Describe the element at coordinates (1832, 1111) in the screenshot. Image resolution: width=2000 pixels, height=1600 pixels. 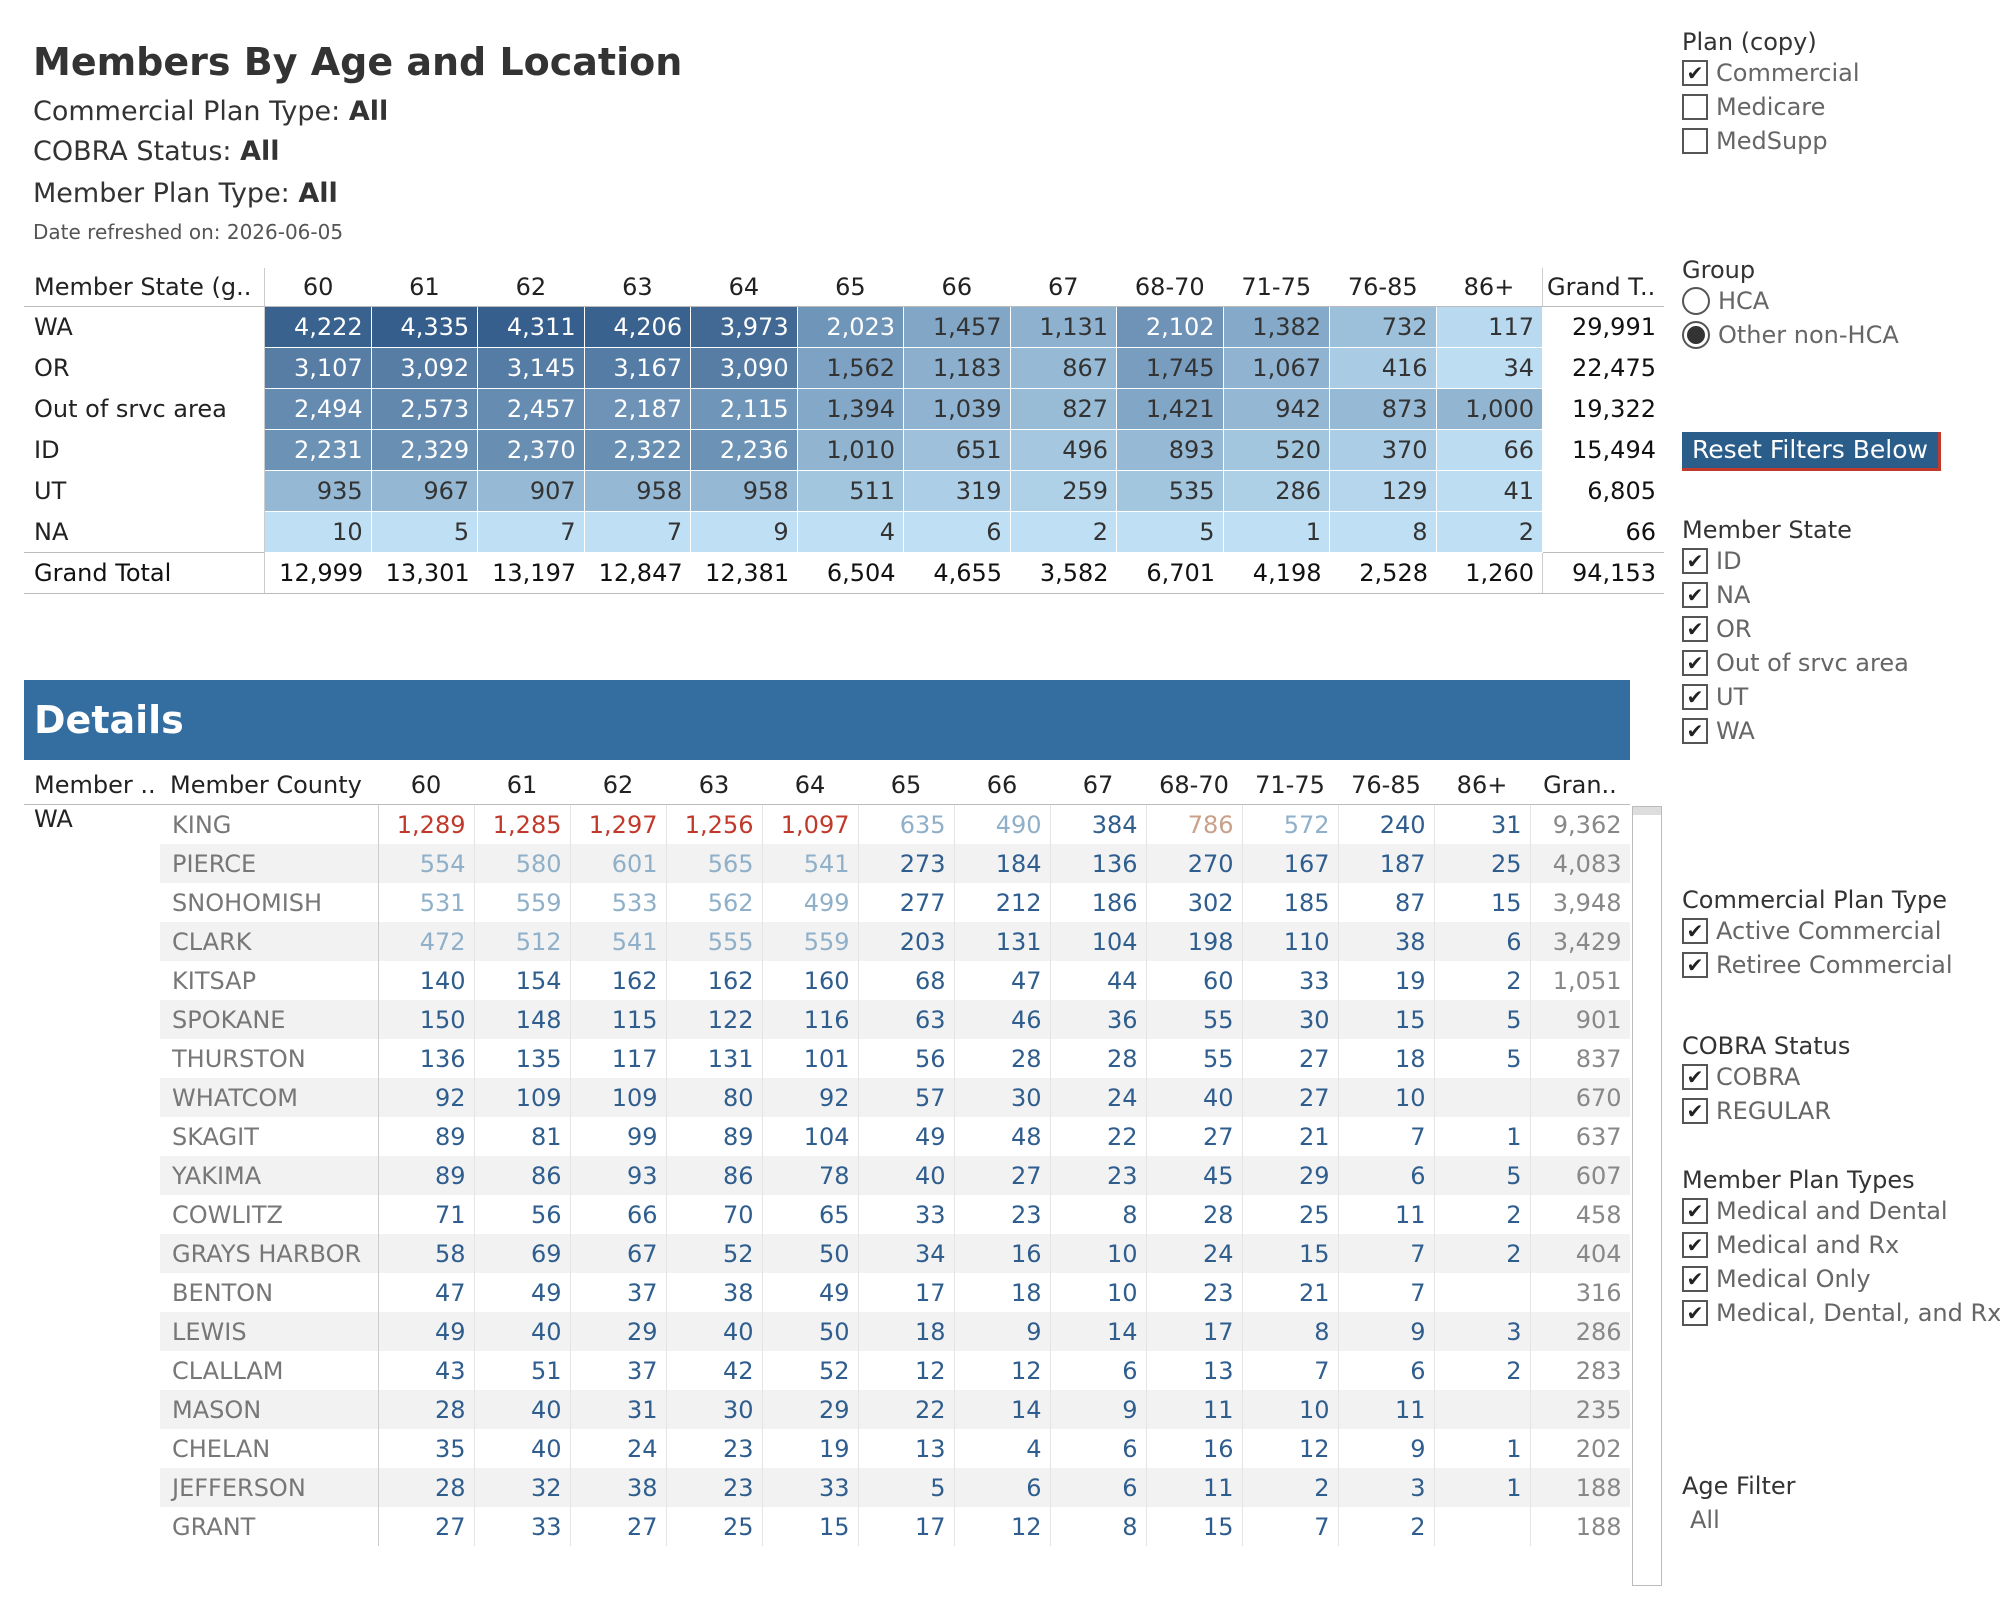
I see `filter-option-regular: ✔ REGULAR` at that location.